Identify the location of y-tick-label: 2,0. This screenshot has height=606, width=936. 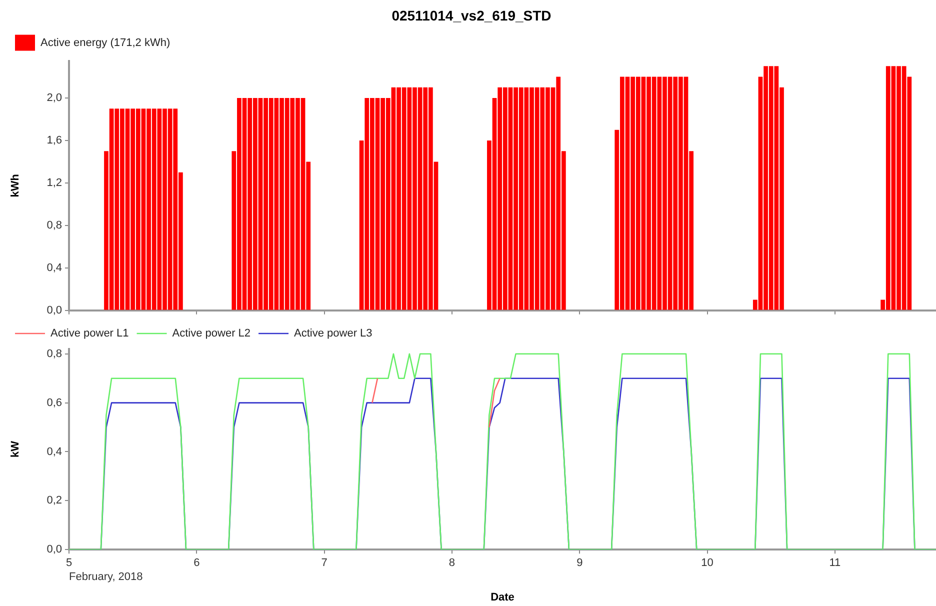
(54, 98).